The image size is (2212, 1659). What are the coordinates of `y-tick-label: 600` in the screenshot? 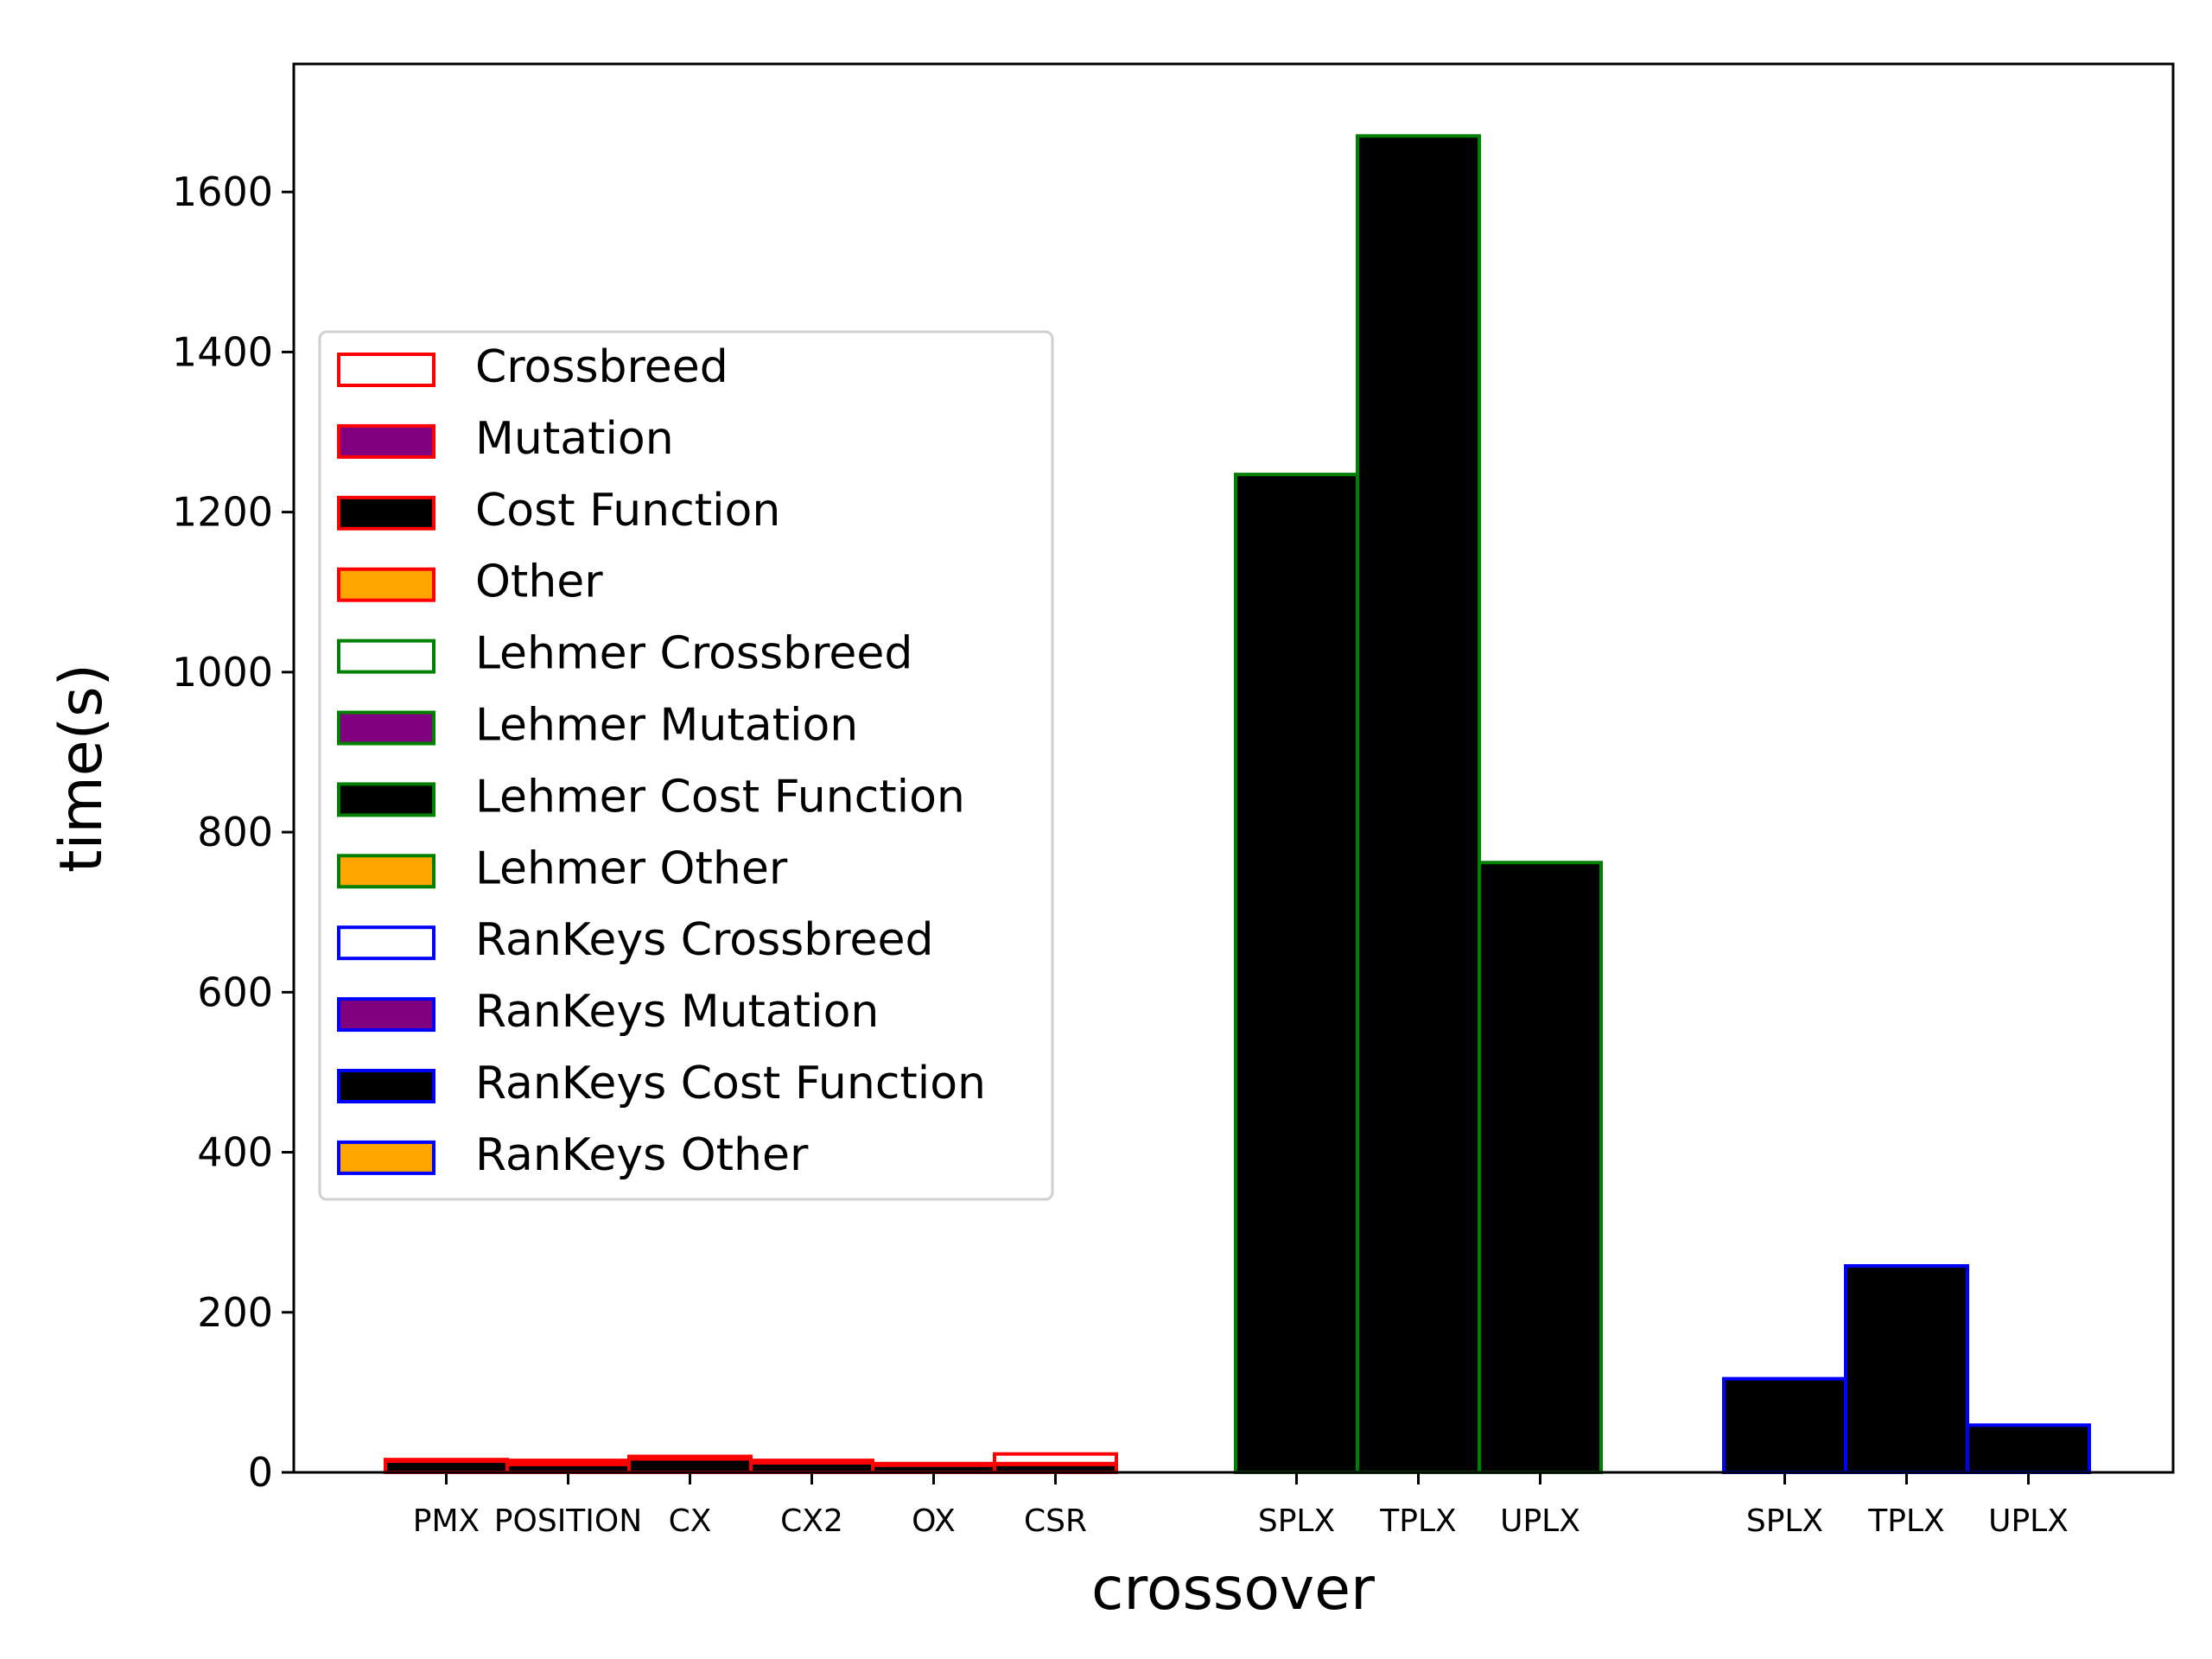 It's located at (235, 992).